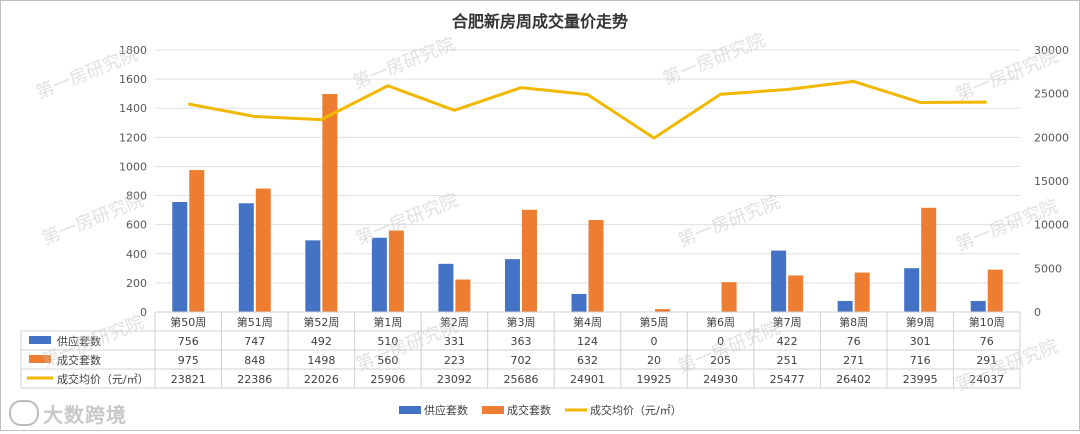  I want to click on legend: 供应套数 成交套数 成交均价（元/㎡）, so click(540, 410).